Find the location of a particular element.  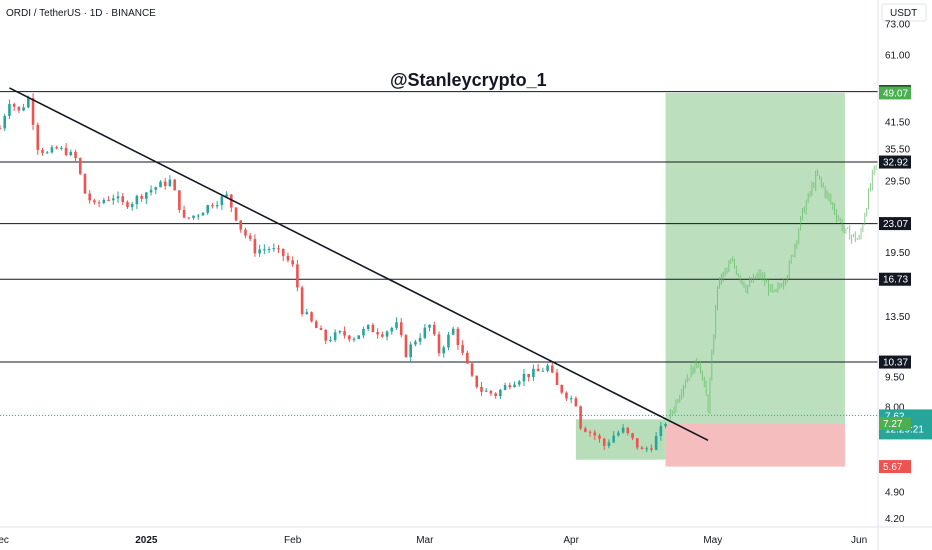

level-badge-label: 16.73 is located at coordinates (895, 280).